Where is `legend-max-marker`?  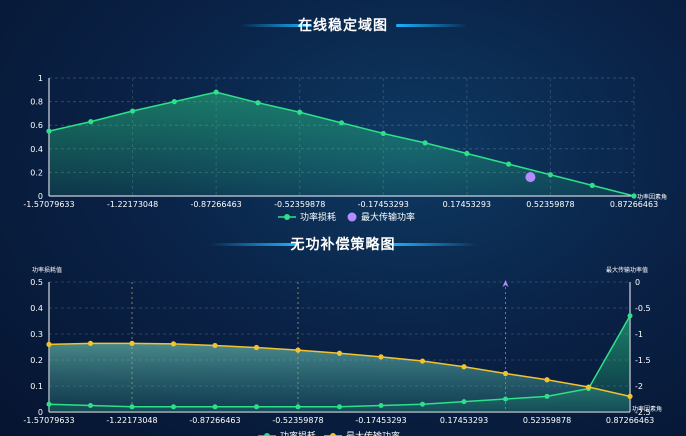 legend-max-marker is located at coordinates (352, 217).